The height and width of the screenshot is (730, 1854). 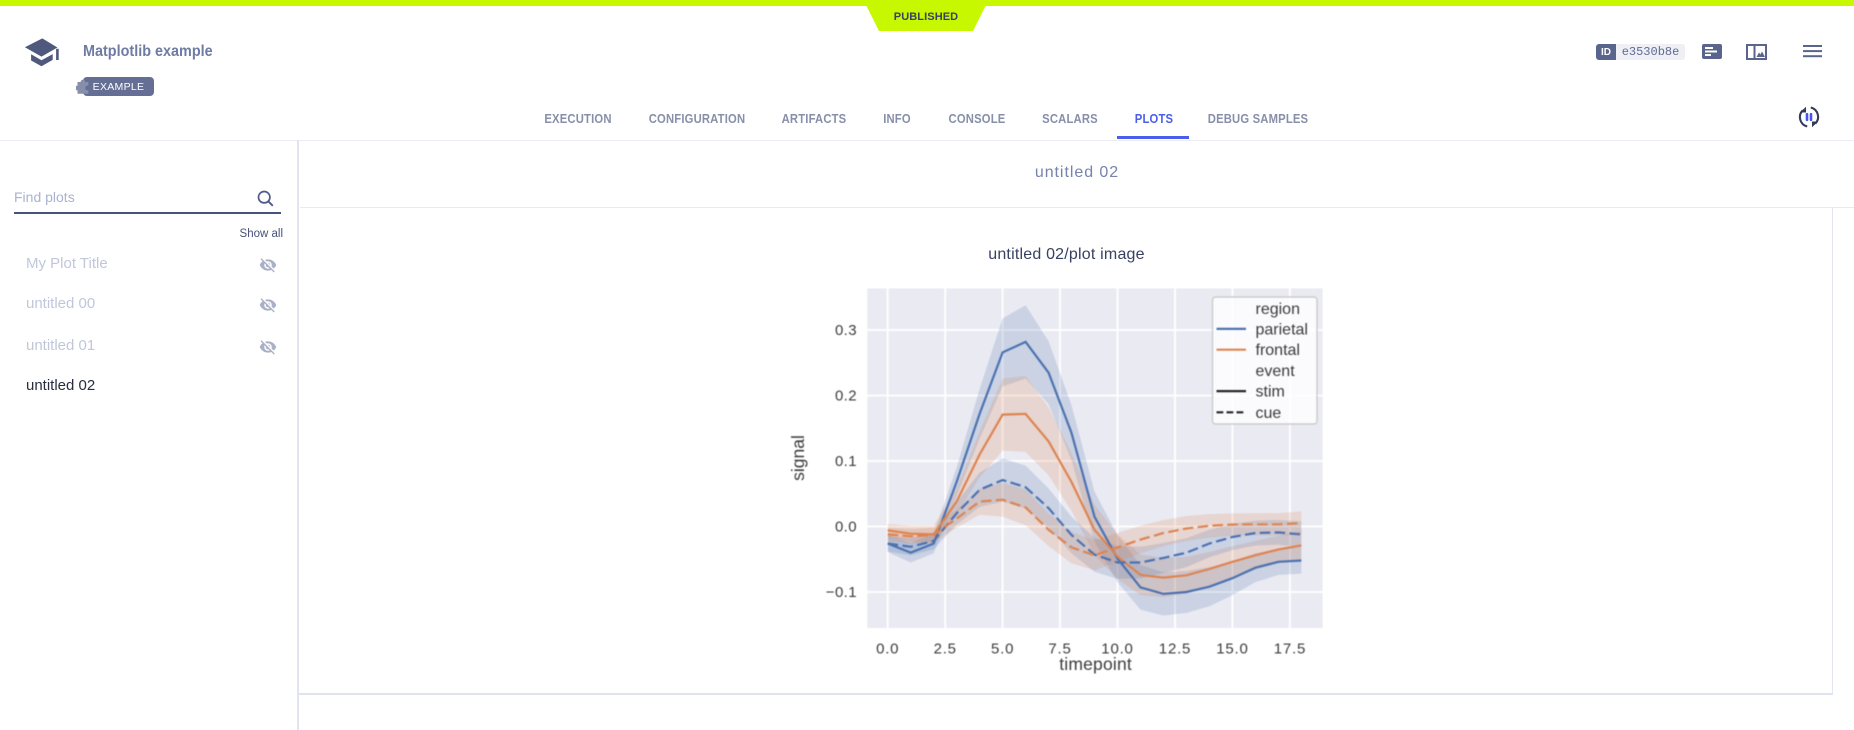 I want to click on svg-text: 0.1, so click(x=846, y=461).